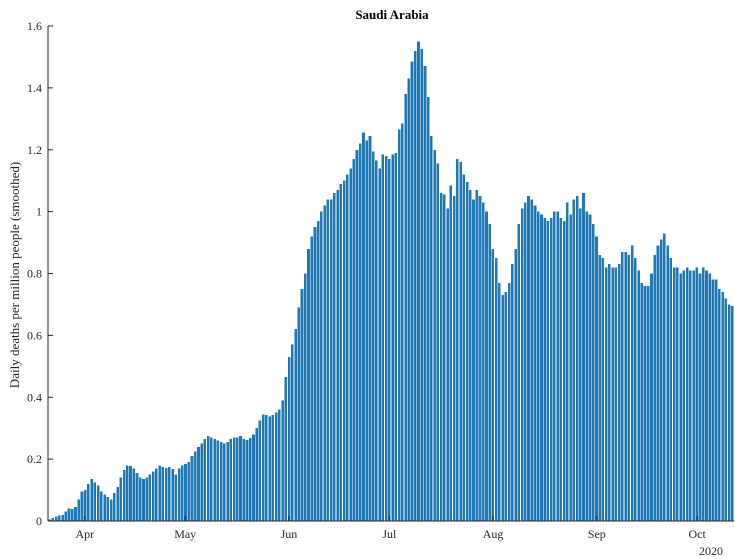  I want to click on y-tick-label: 0, so click(39, 521).